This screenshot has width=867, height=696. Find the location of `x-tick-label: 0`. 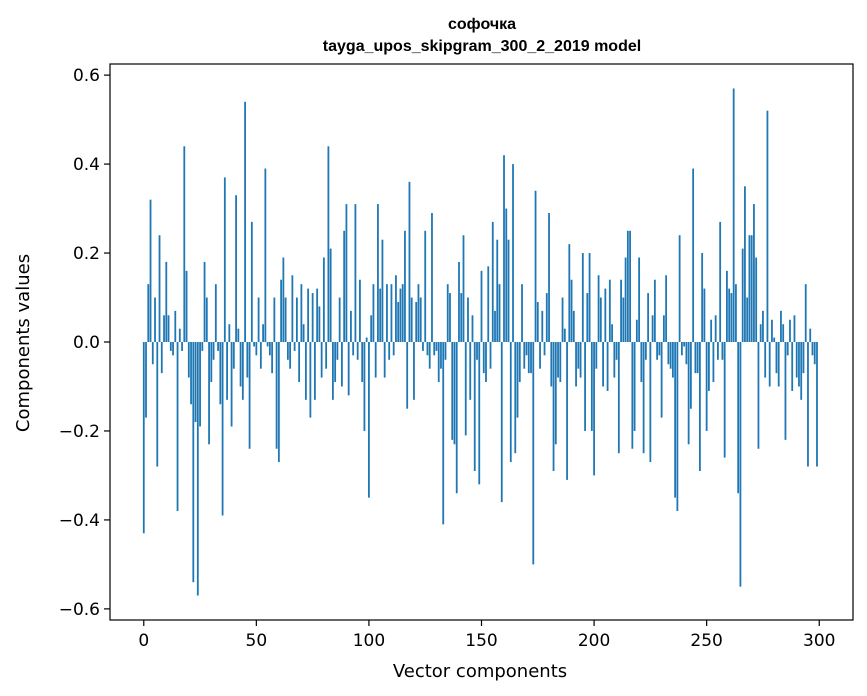

x-tick-label: 0 is located at coordinates (143, 641).